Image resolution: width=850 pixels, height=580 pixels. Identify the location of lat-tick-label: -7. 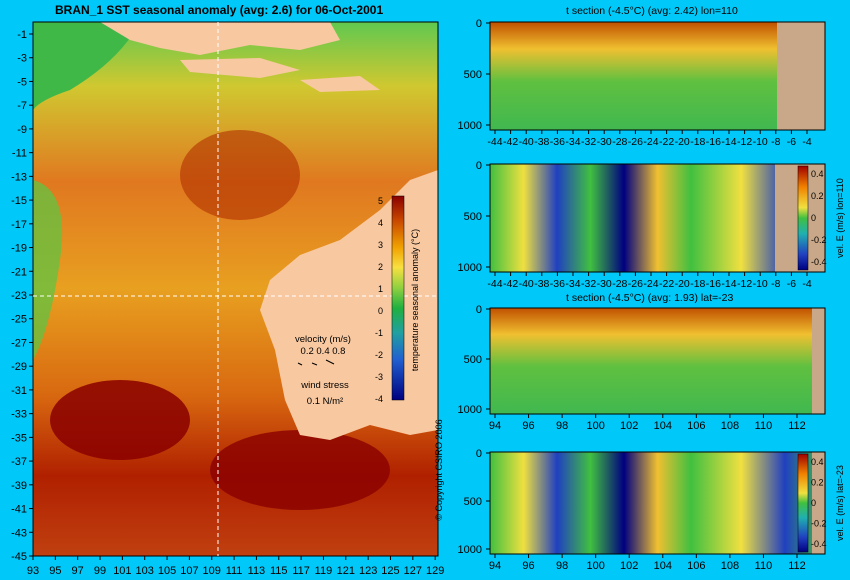
(22, 106).